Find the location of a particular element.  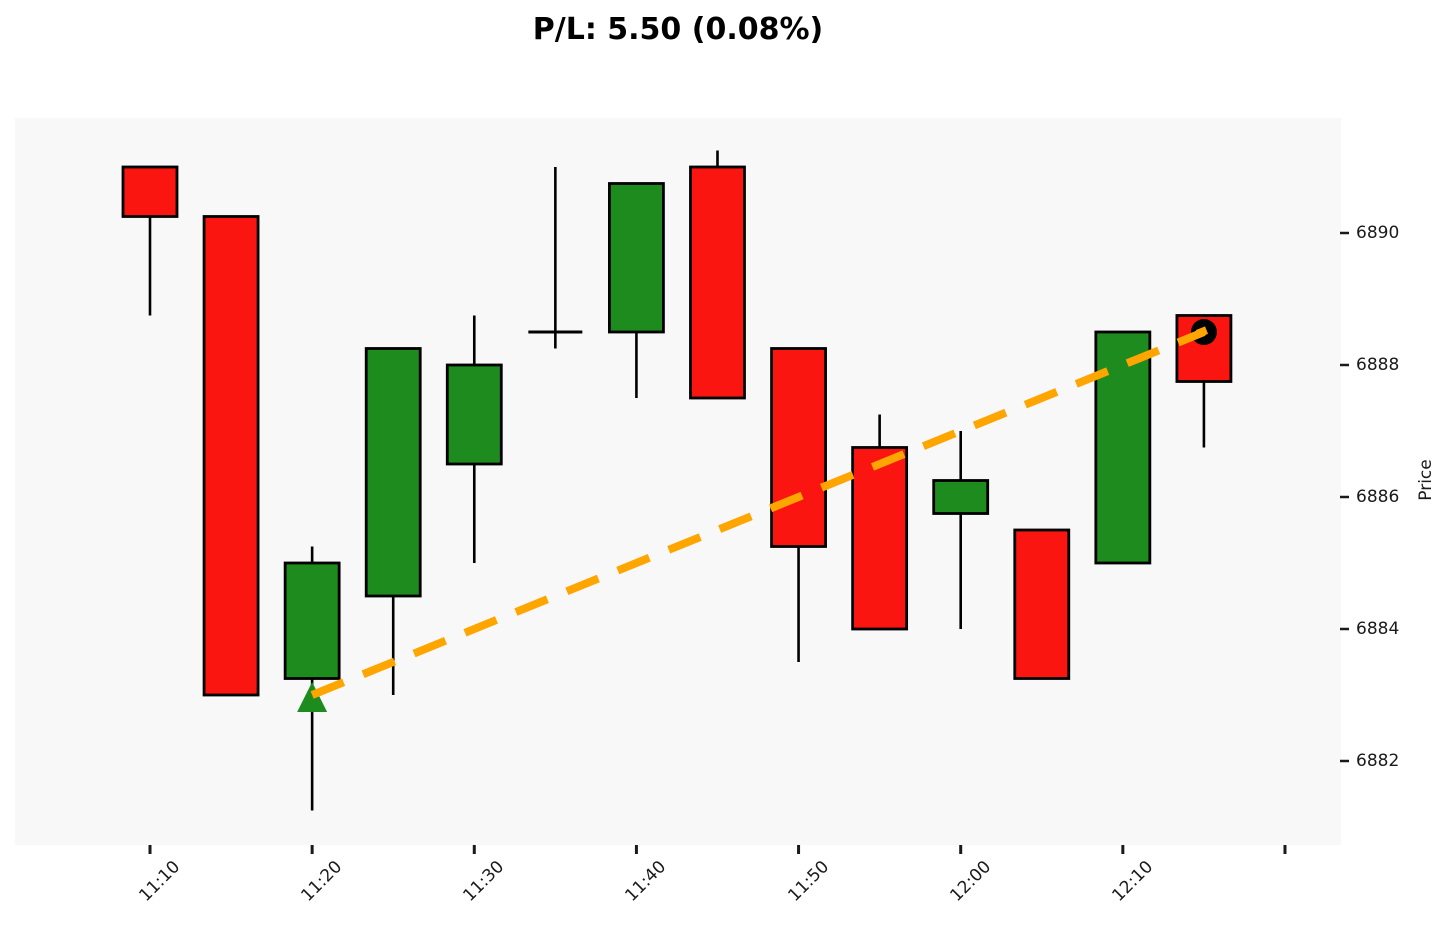

candle-11:15 is located at coordinates (231, 456).